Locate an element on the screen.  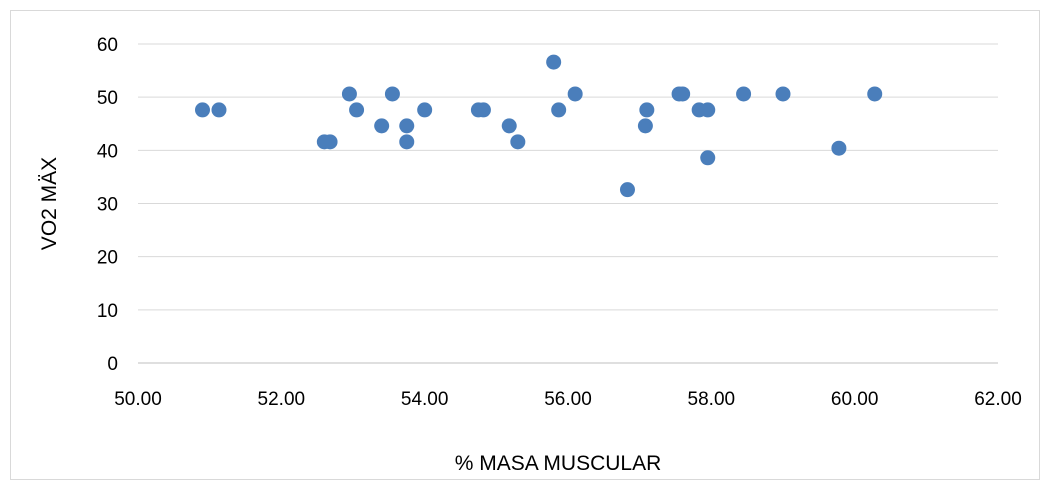
x-tick-label: 60.00 is located at coordinates (855, 399).